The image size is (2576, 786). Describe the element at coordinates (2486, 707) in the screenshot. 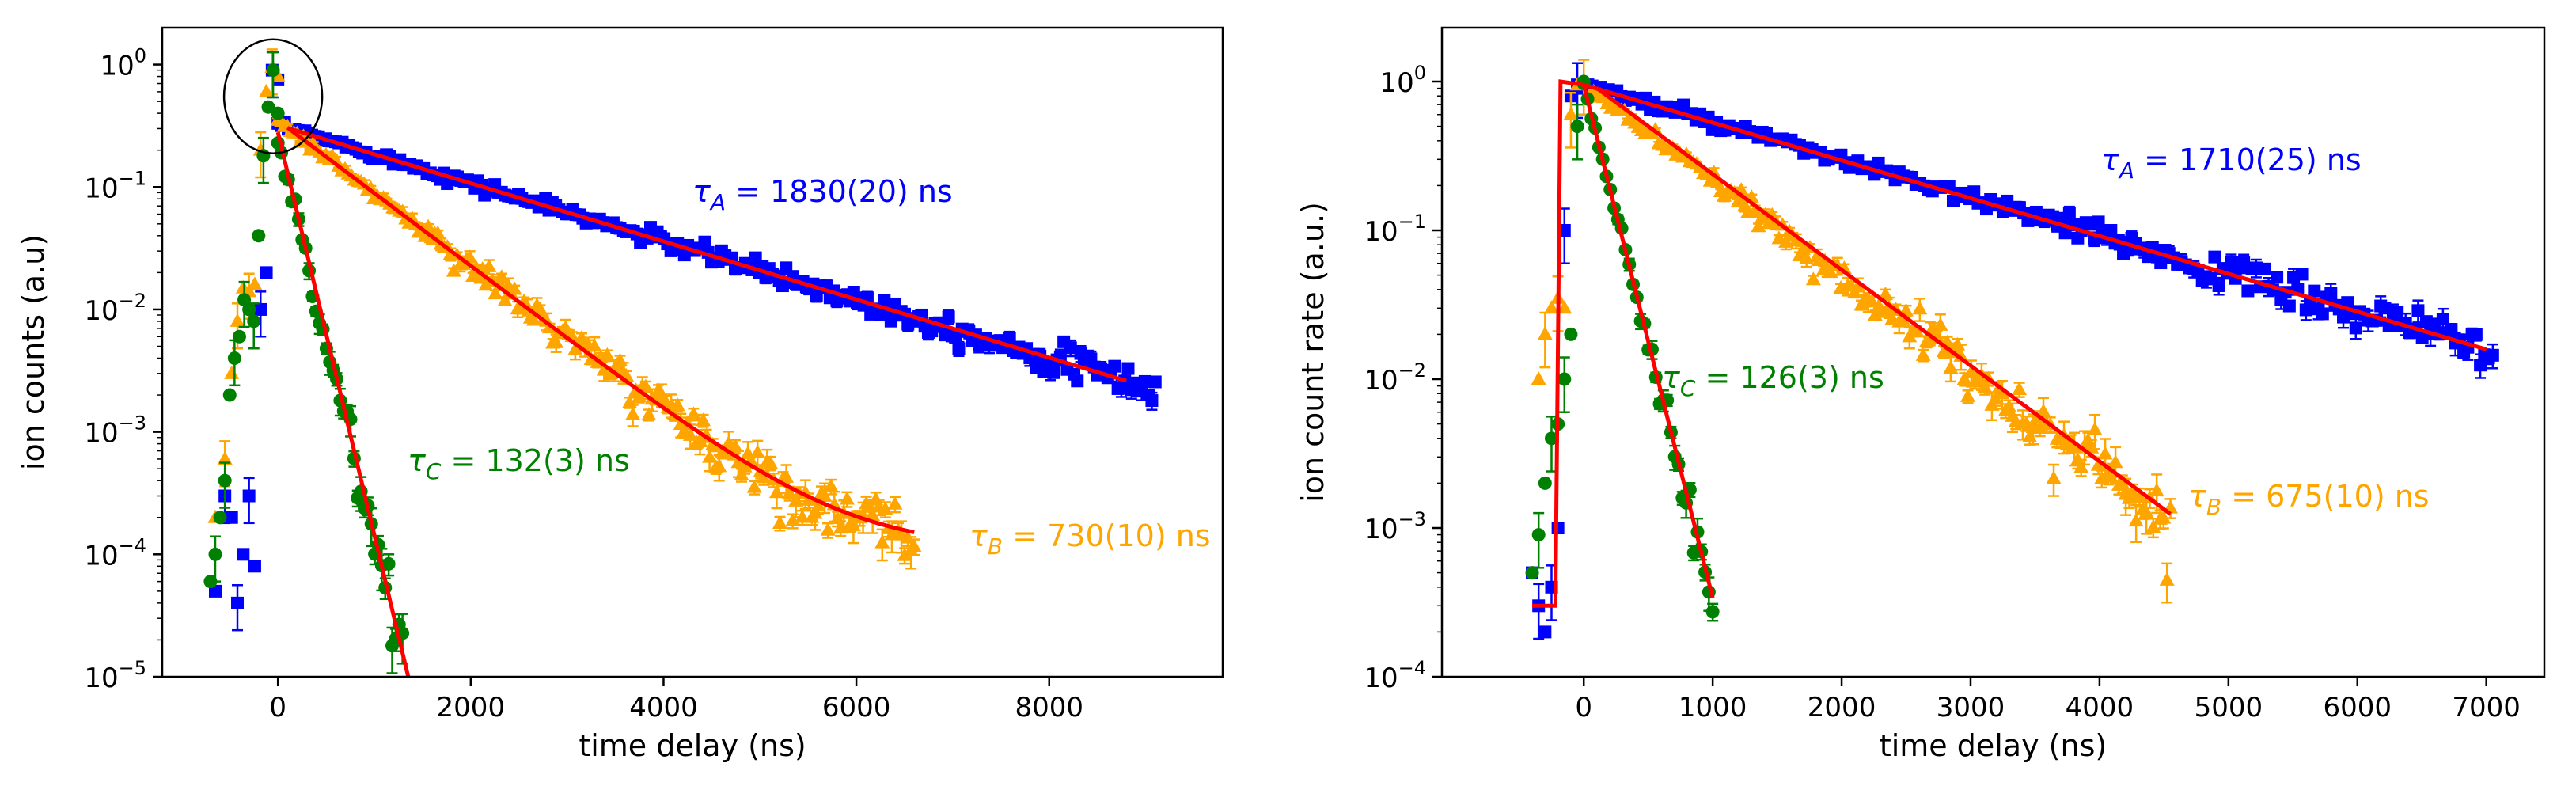

I see `x-tick-label: 7000` at that location.